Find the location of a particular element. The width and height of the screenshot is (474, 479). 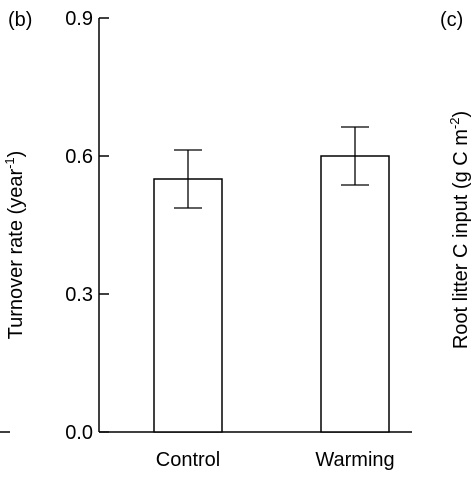

error-bars is located at coordinates (271, 167).